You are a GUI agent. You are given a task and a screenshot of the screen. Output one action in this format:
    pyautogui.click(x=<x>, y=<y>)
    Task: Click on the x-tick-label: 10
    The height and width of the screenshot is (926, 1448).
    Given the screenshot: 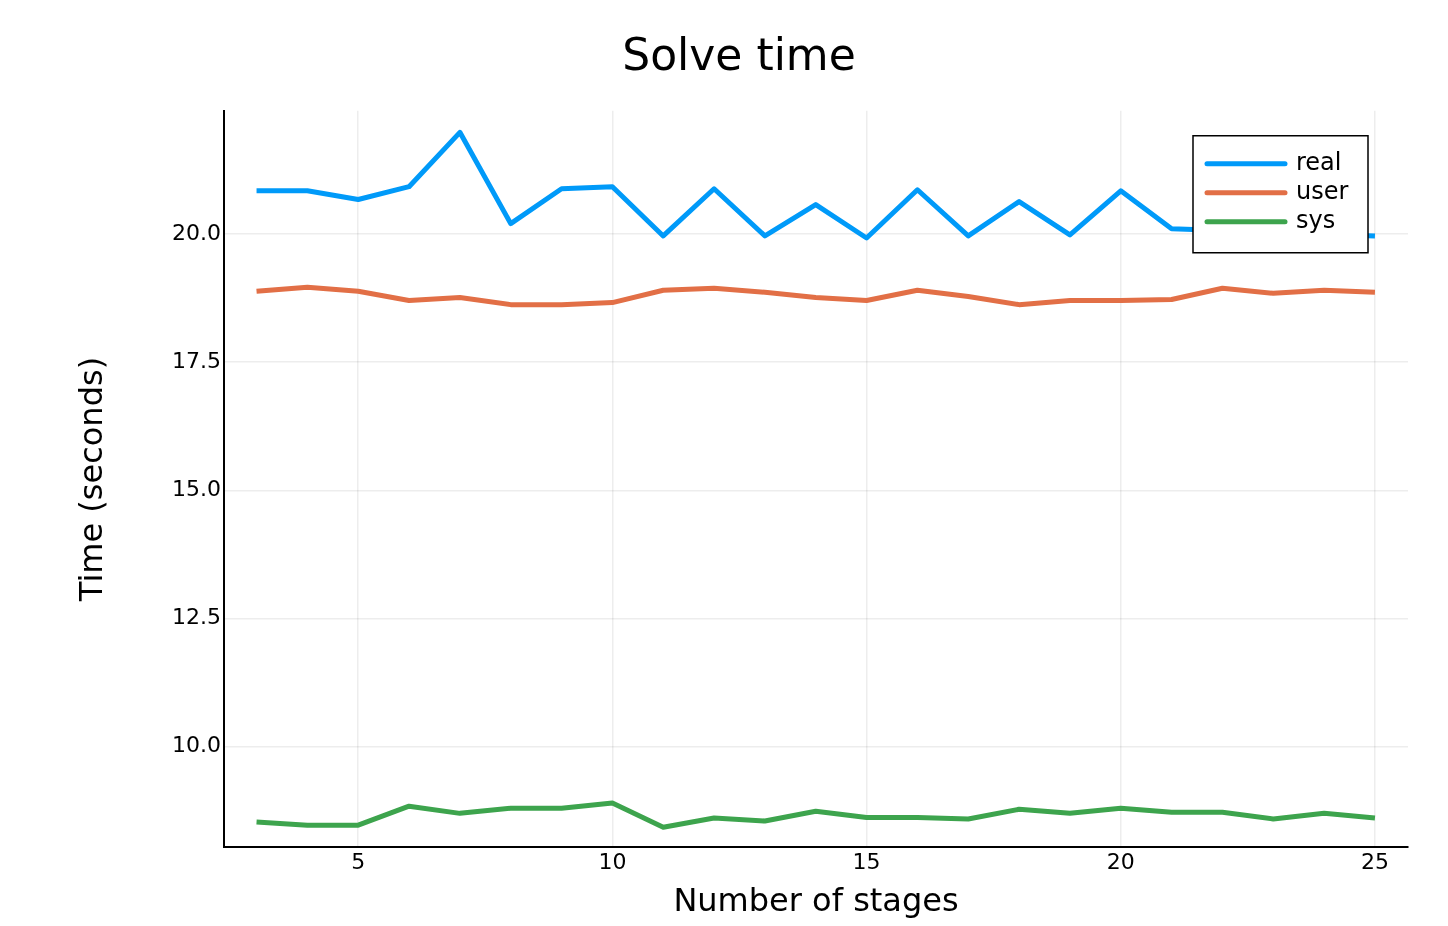 What is the action you would take?
    pyautogui.click(x=612, y=862)
    